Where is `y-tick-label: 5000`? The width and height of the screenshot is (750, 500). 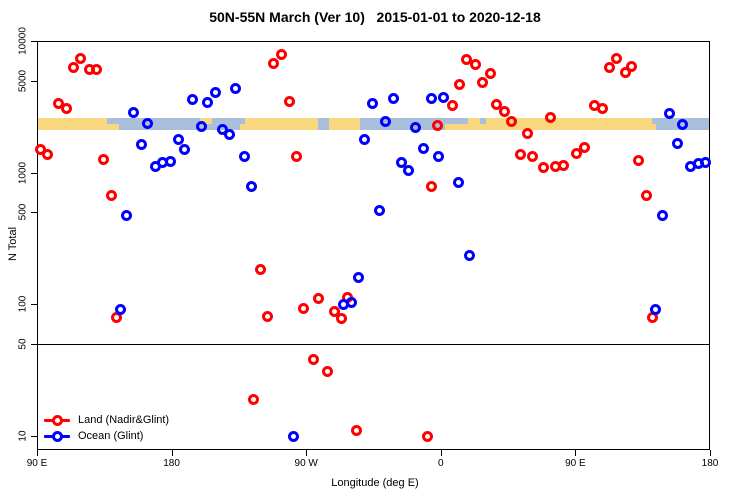
y-tick-label: 5000 is located at coordinates (23, 80).